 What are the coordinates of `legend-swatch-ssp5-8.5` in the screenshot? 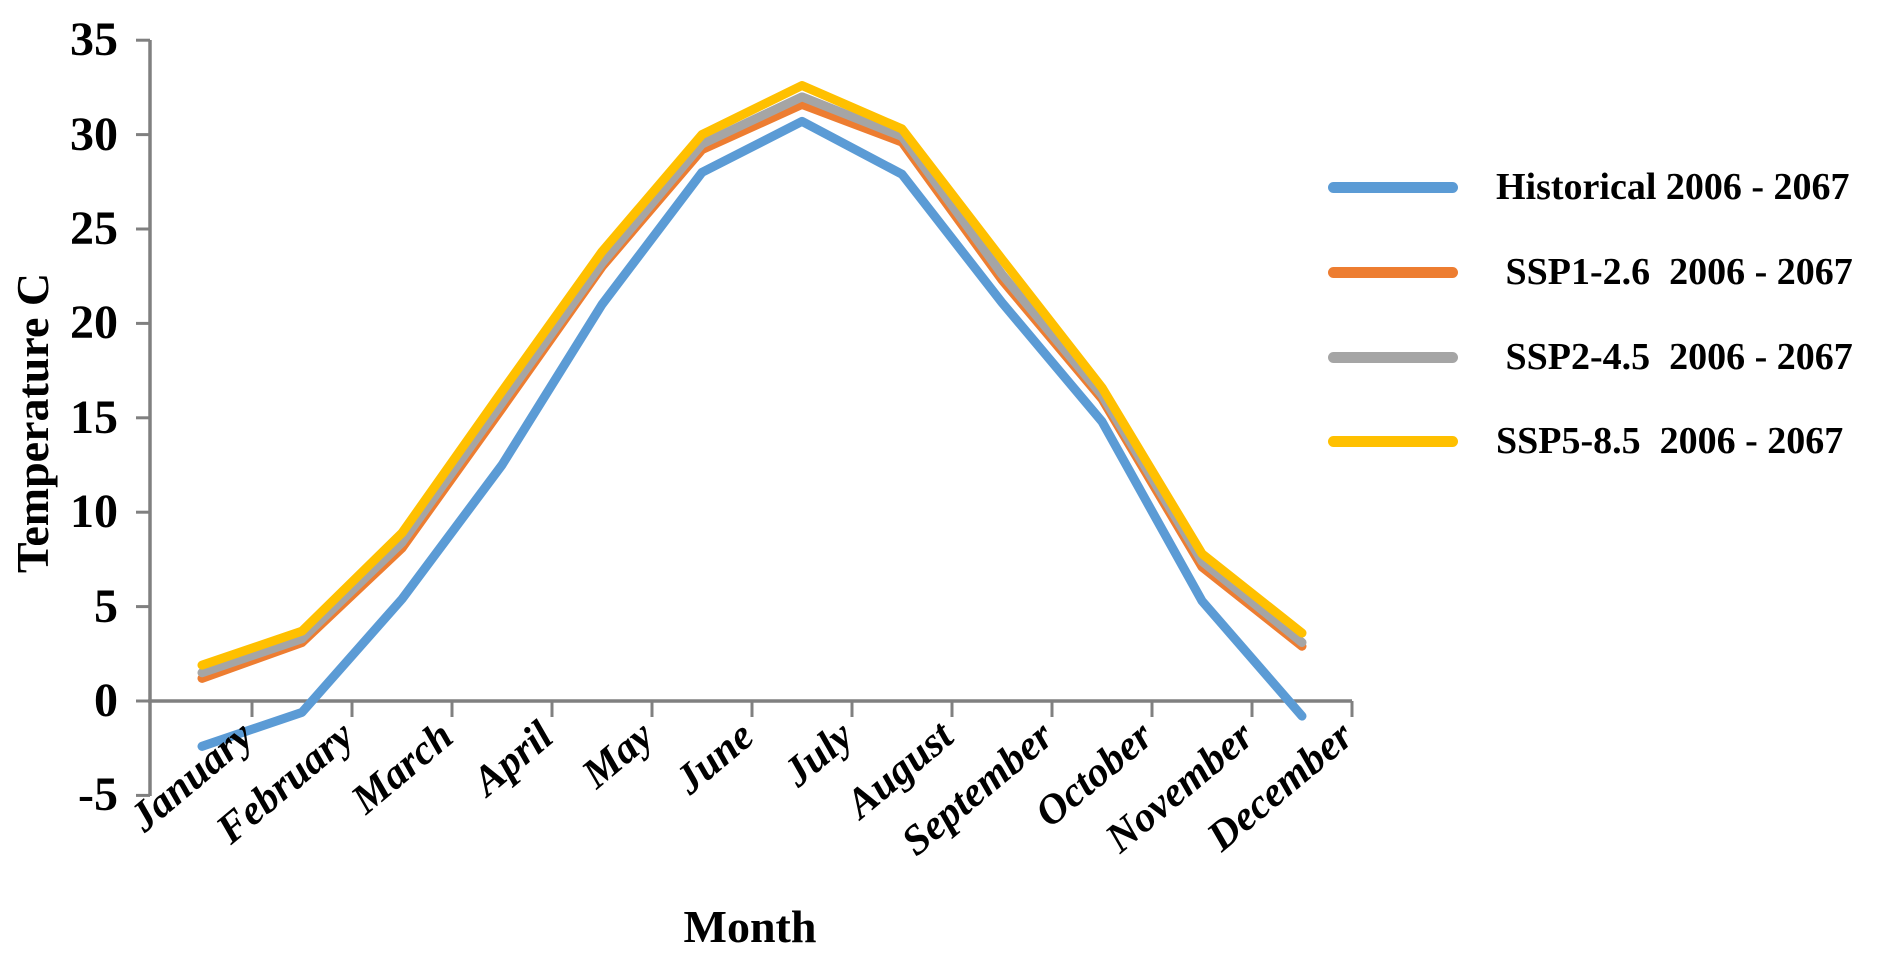 It's located at (1393, 441).